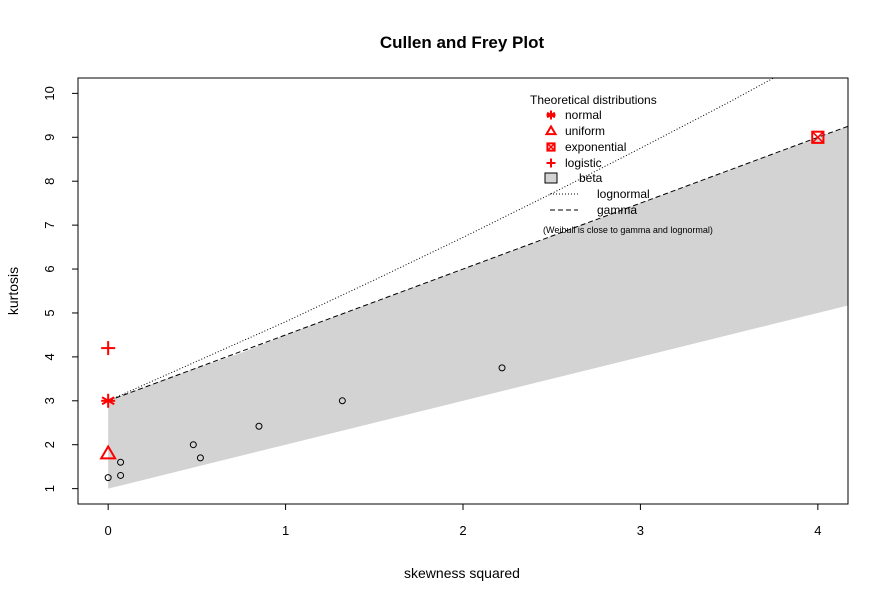 The image size is (888, 602). Describe the element at coordinates (49, 225) in the screenshot. I see `y-tick-label: 7` at that location.